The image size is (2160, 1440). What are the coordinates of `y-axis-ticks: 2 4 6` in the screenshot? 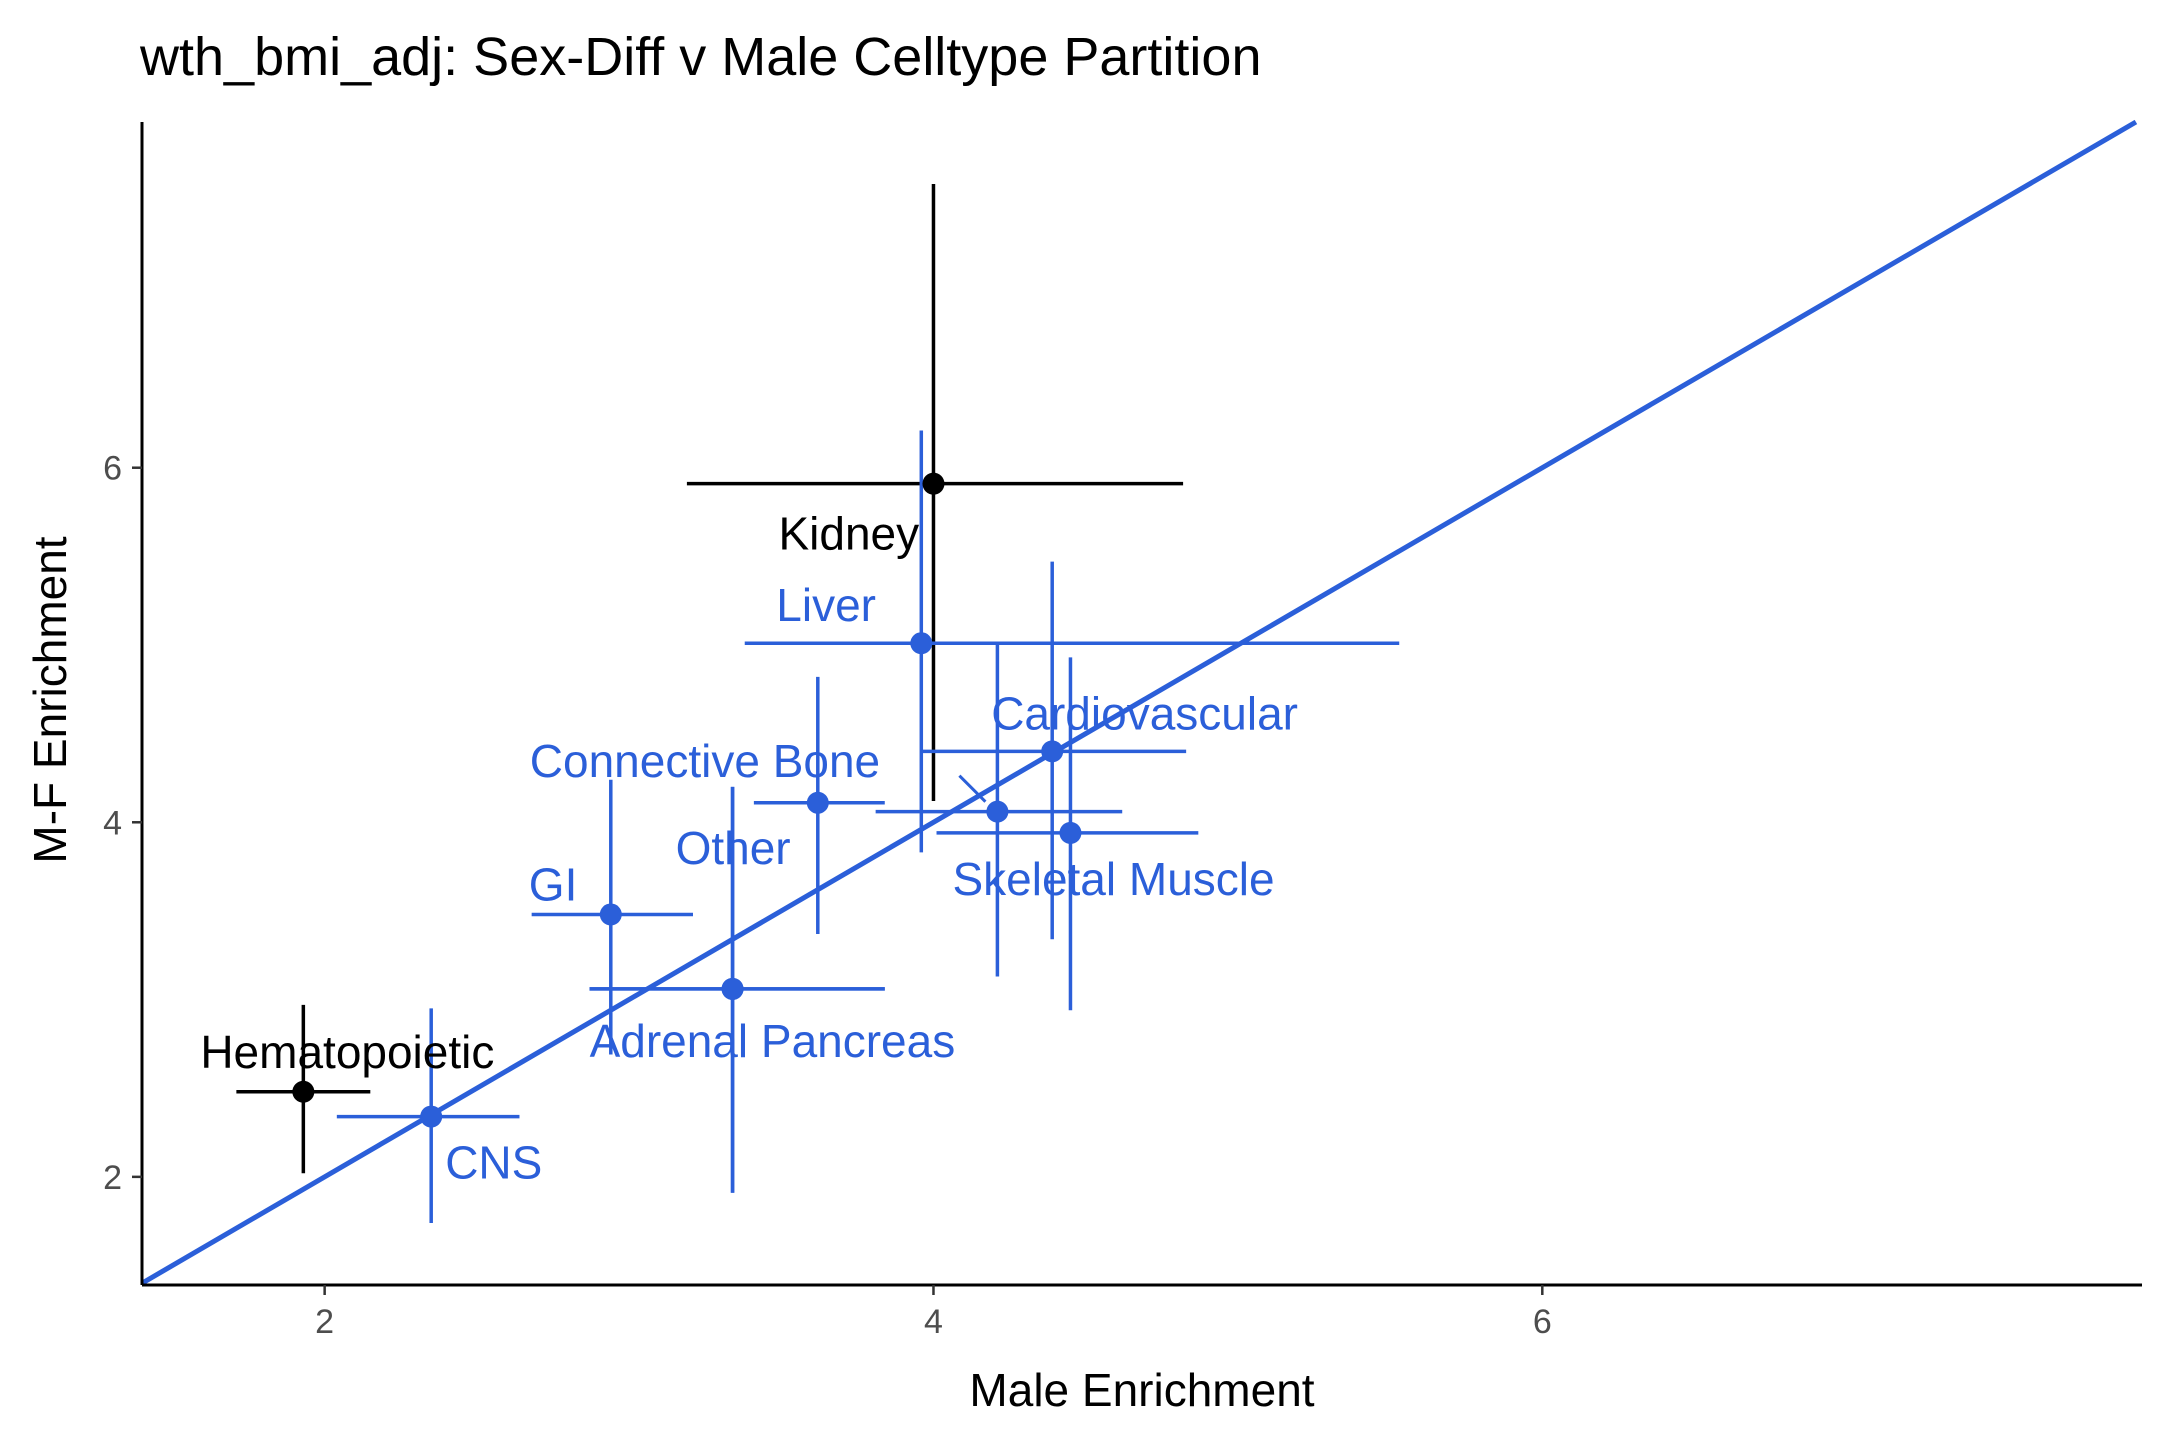 It's located at (122, 823).